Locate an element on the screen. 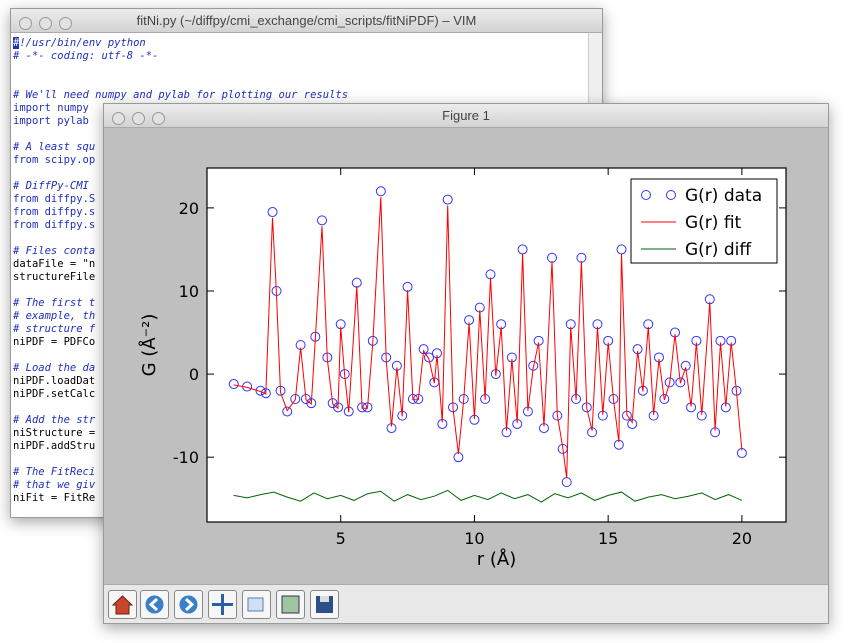  code-line: niPDF = PDFCo is located at coordinates (54, 342).